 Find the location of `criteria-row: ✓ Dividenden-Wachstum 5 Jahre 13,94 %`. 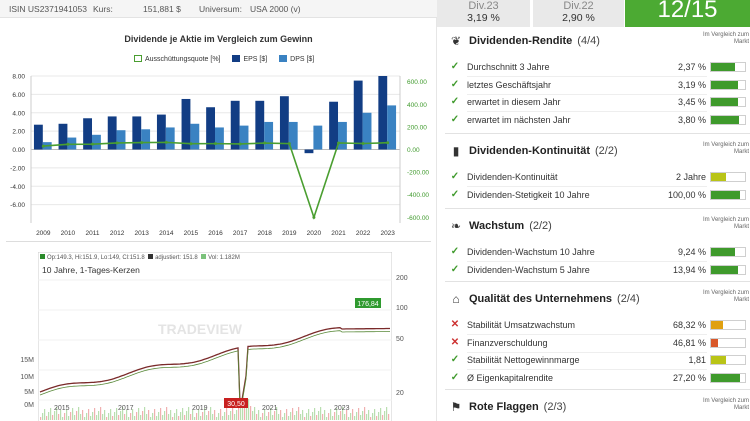

criteria-row: ✓ Dividenden-Wachstum 5 Jahre 13,94 % is located at coordinates (599, 270).